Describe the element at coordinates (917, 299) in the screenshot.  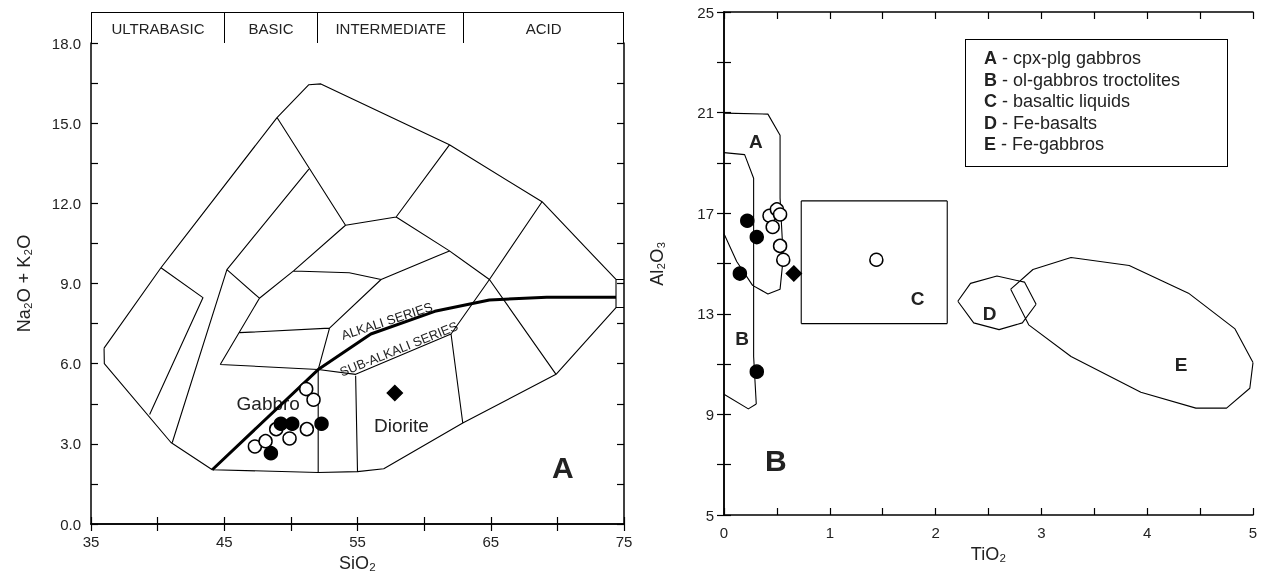
I see `annotation: C` at that location.